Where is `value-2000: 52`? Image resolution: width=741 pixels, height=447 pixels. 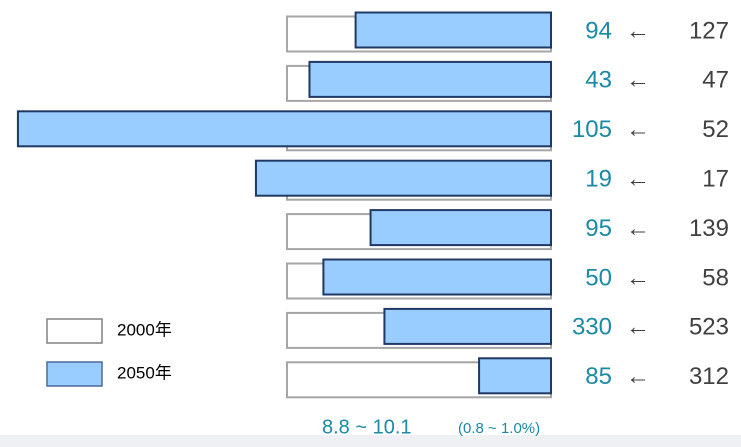
value-2000: 52 is located at coordinates (715, 129).